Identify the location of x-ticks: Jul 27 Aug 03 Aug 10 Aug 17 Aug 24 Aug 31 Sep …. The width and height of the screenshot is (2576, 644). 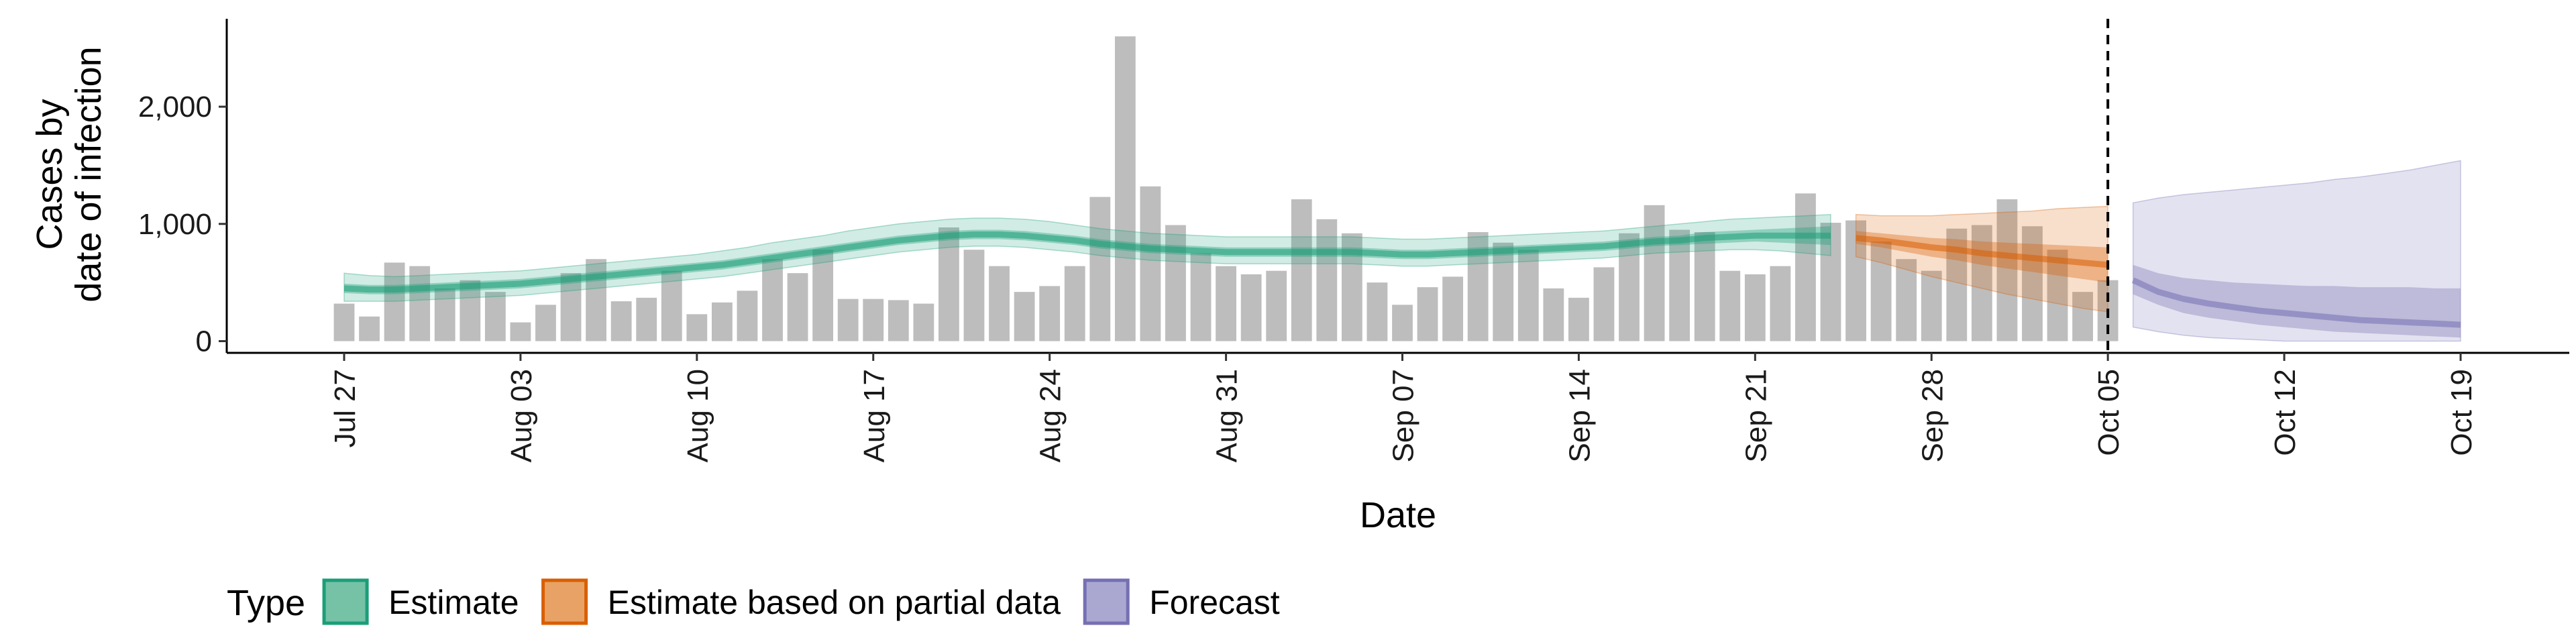
(1403, 407).